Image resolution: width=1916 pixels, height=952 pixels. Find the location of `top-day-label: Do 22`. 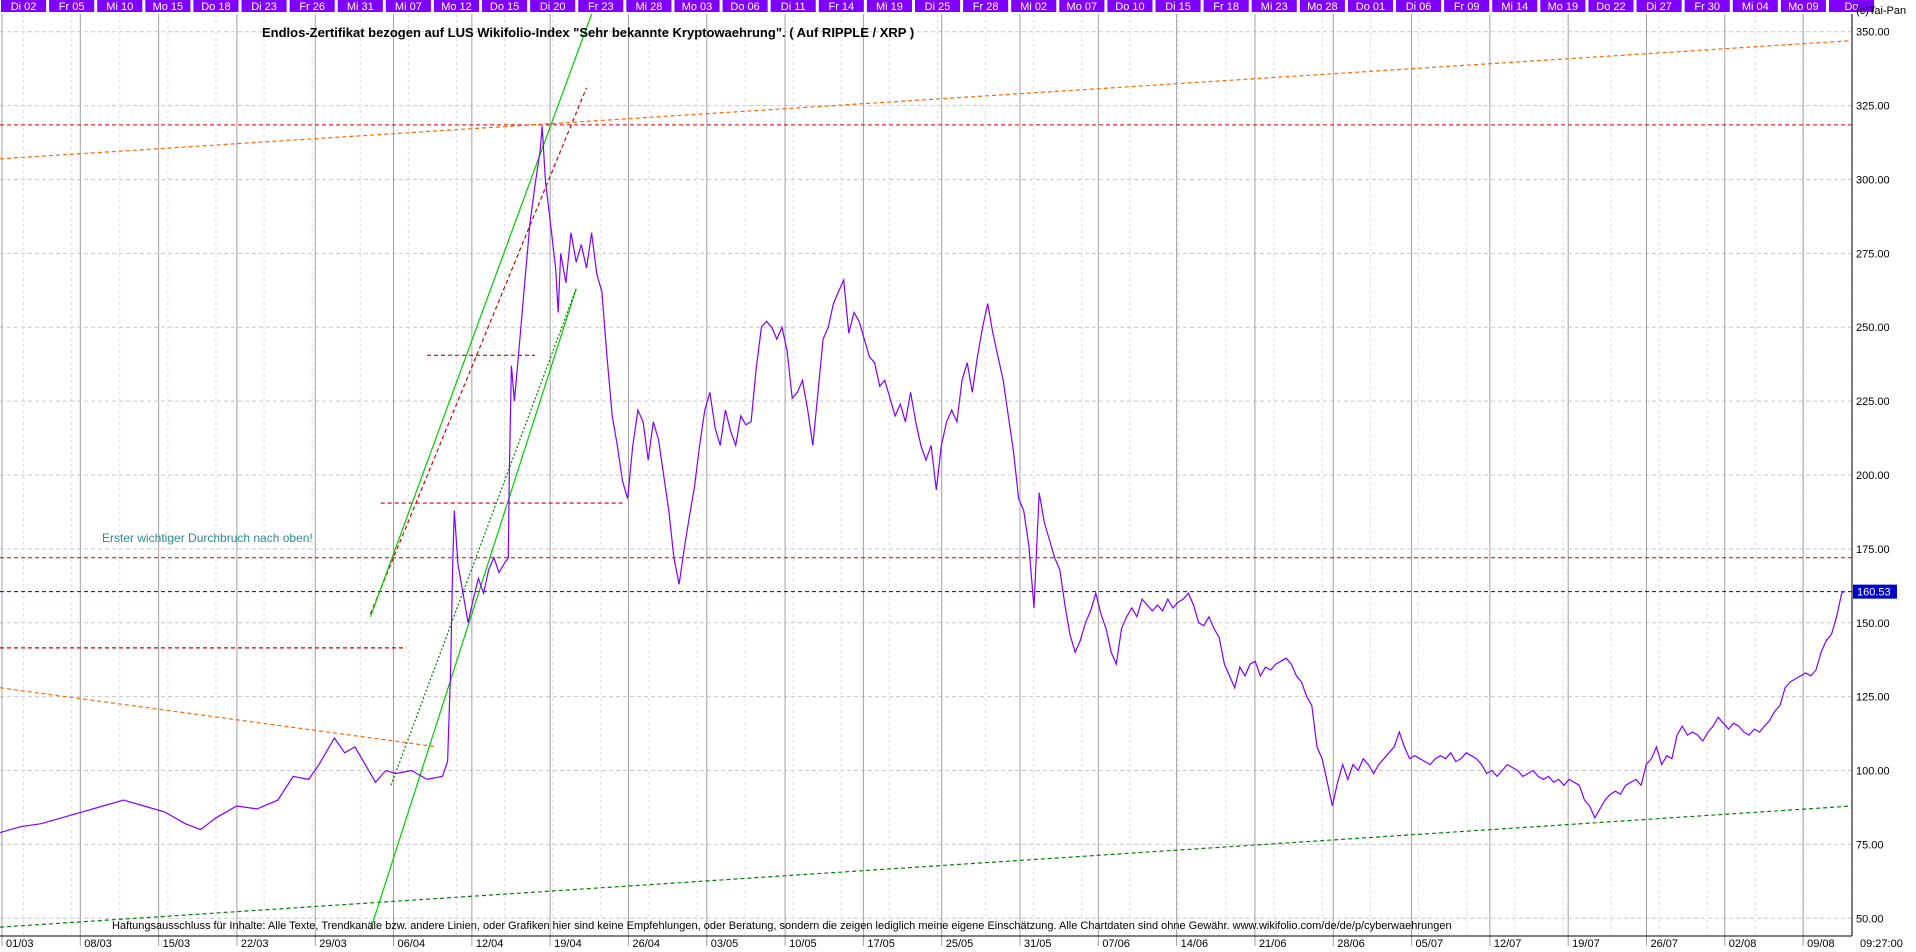

top-day-label: Do 22 is located at coordinates (1610, 7).